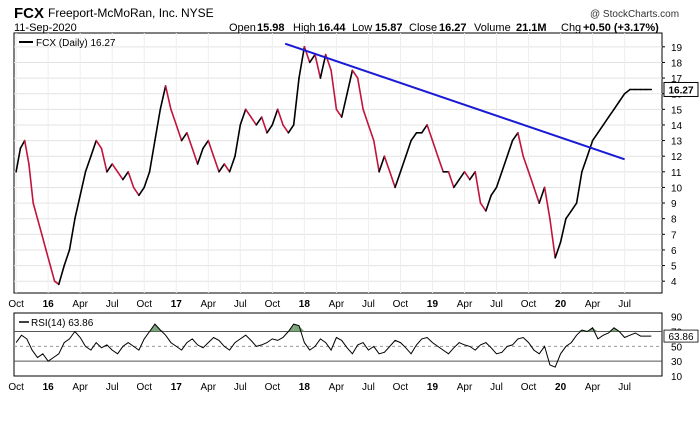 The height and width of the screenshot is (421, 700). What do you see at coordinates (677, 142) in the screenshot?
I see `price-y-tick-label: 13` at bounding box center [677, 142].